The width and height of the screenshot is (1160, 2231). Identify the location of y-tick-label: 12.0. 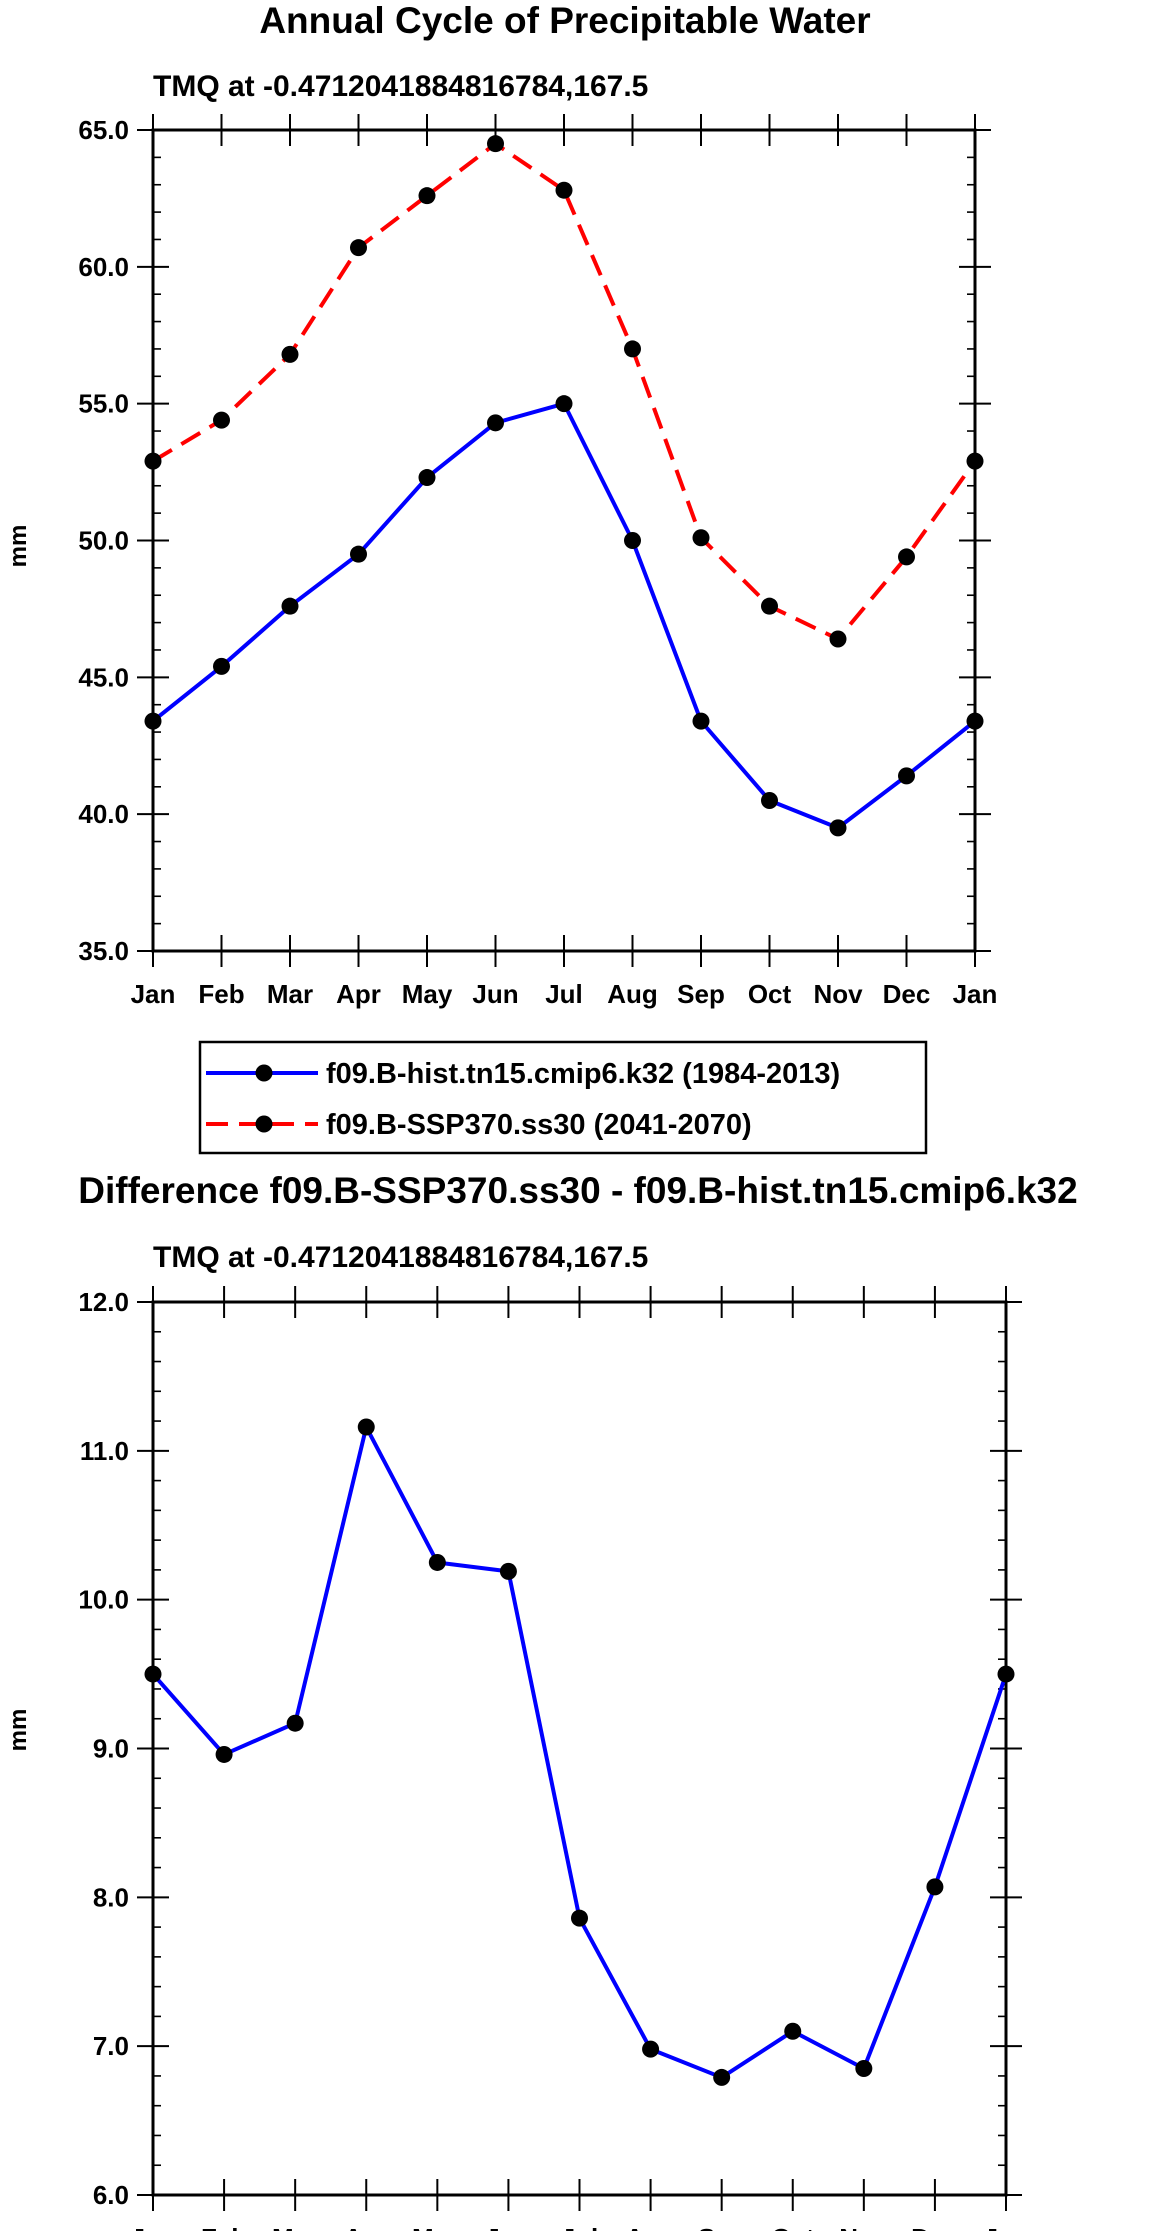
(103, 1302).